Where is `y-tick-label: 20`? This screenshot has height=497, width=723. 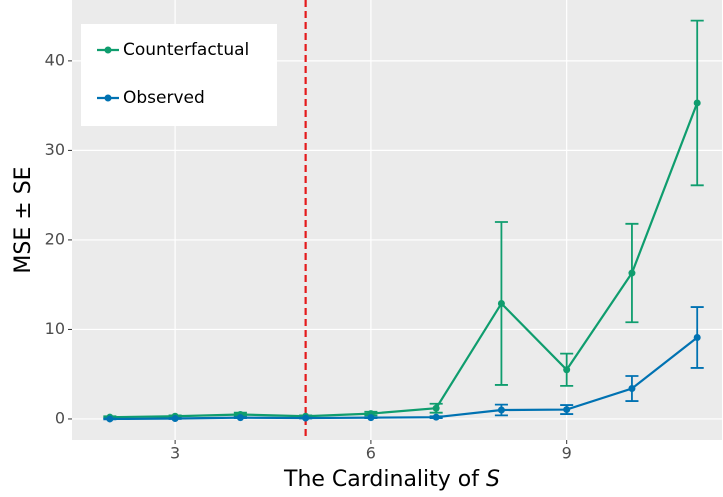
y-tick-label: 20 is located at coordinates (55, 238).